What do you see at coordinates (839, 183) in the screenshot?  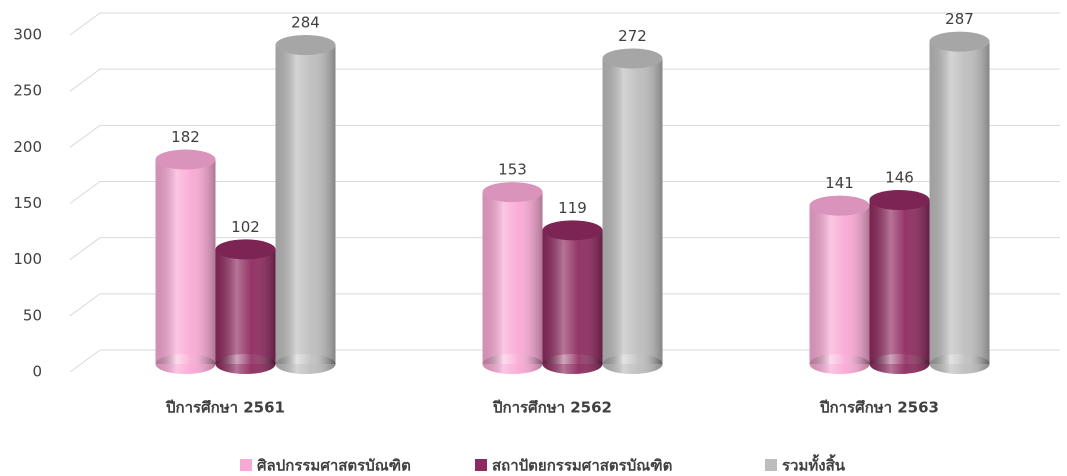 I see `value-label: 141` at bounding box center [839, 183].